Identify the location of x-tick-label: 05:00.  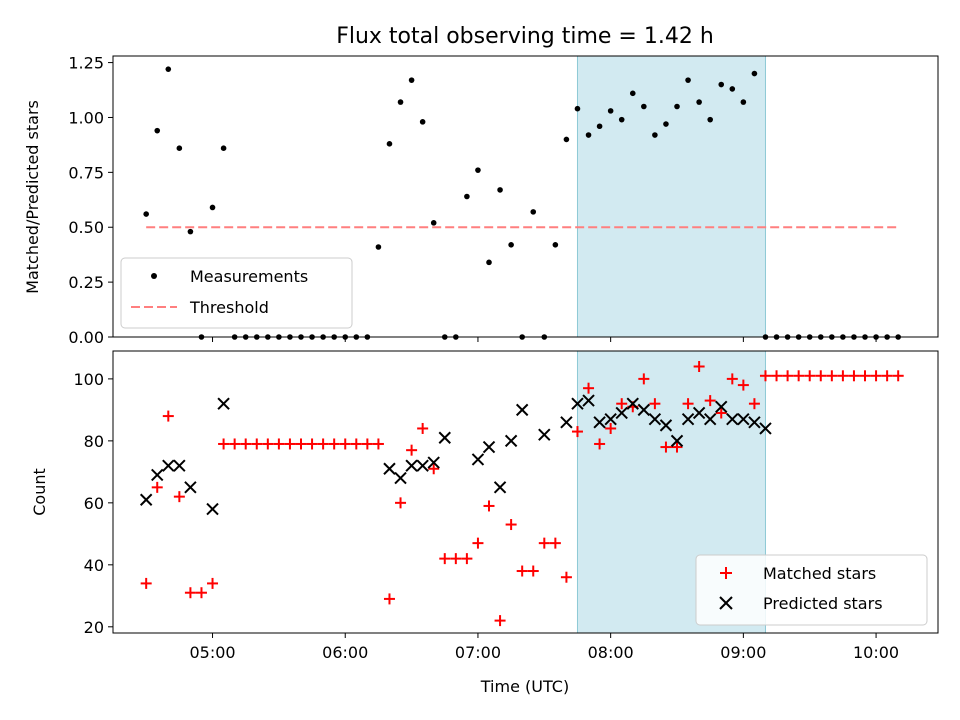
(212, 652).